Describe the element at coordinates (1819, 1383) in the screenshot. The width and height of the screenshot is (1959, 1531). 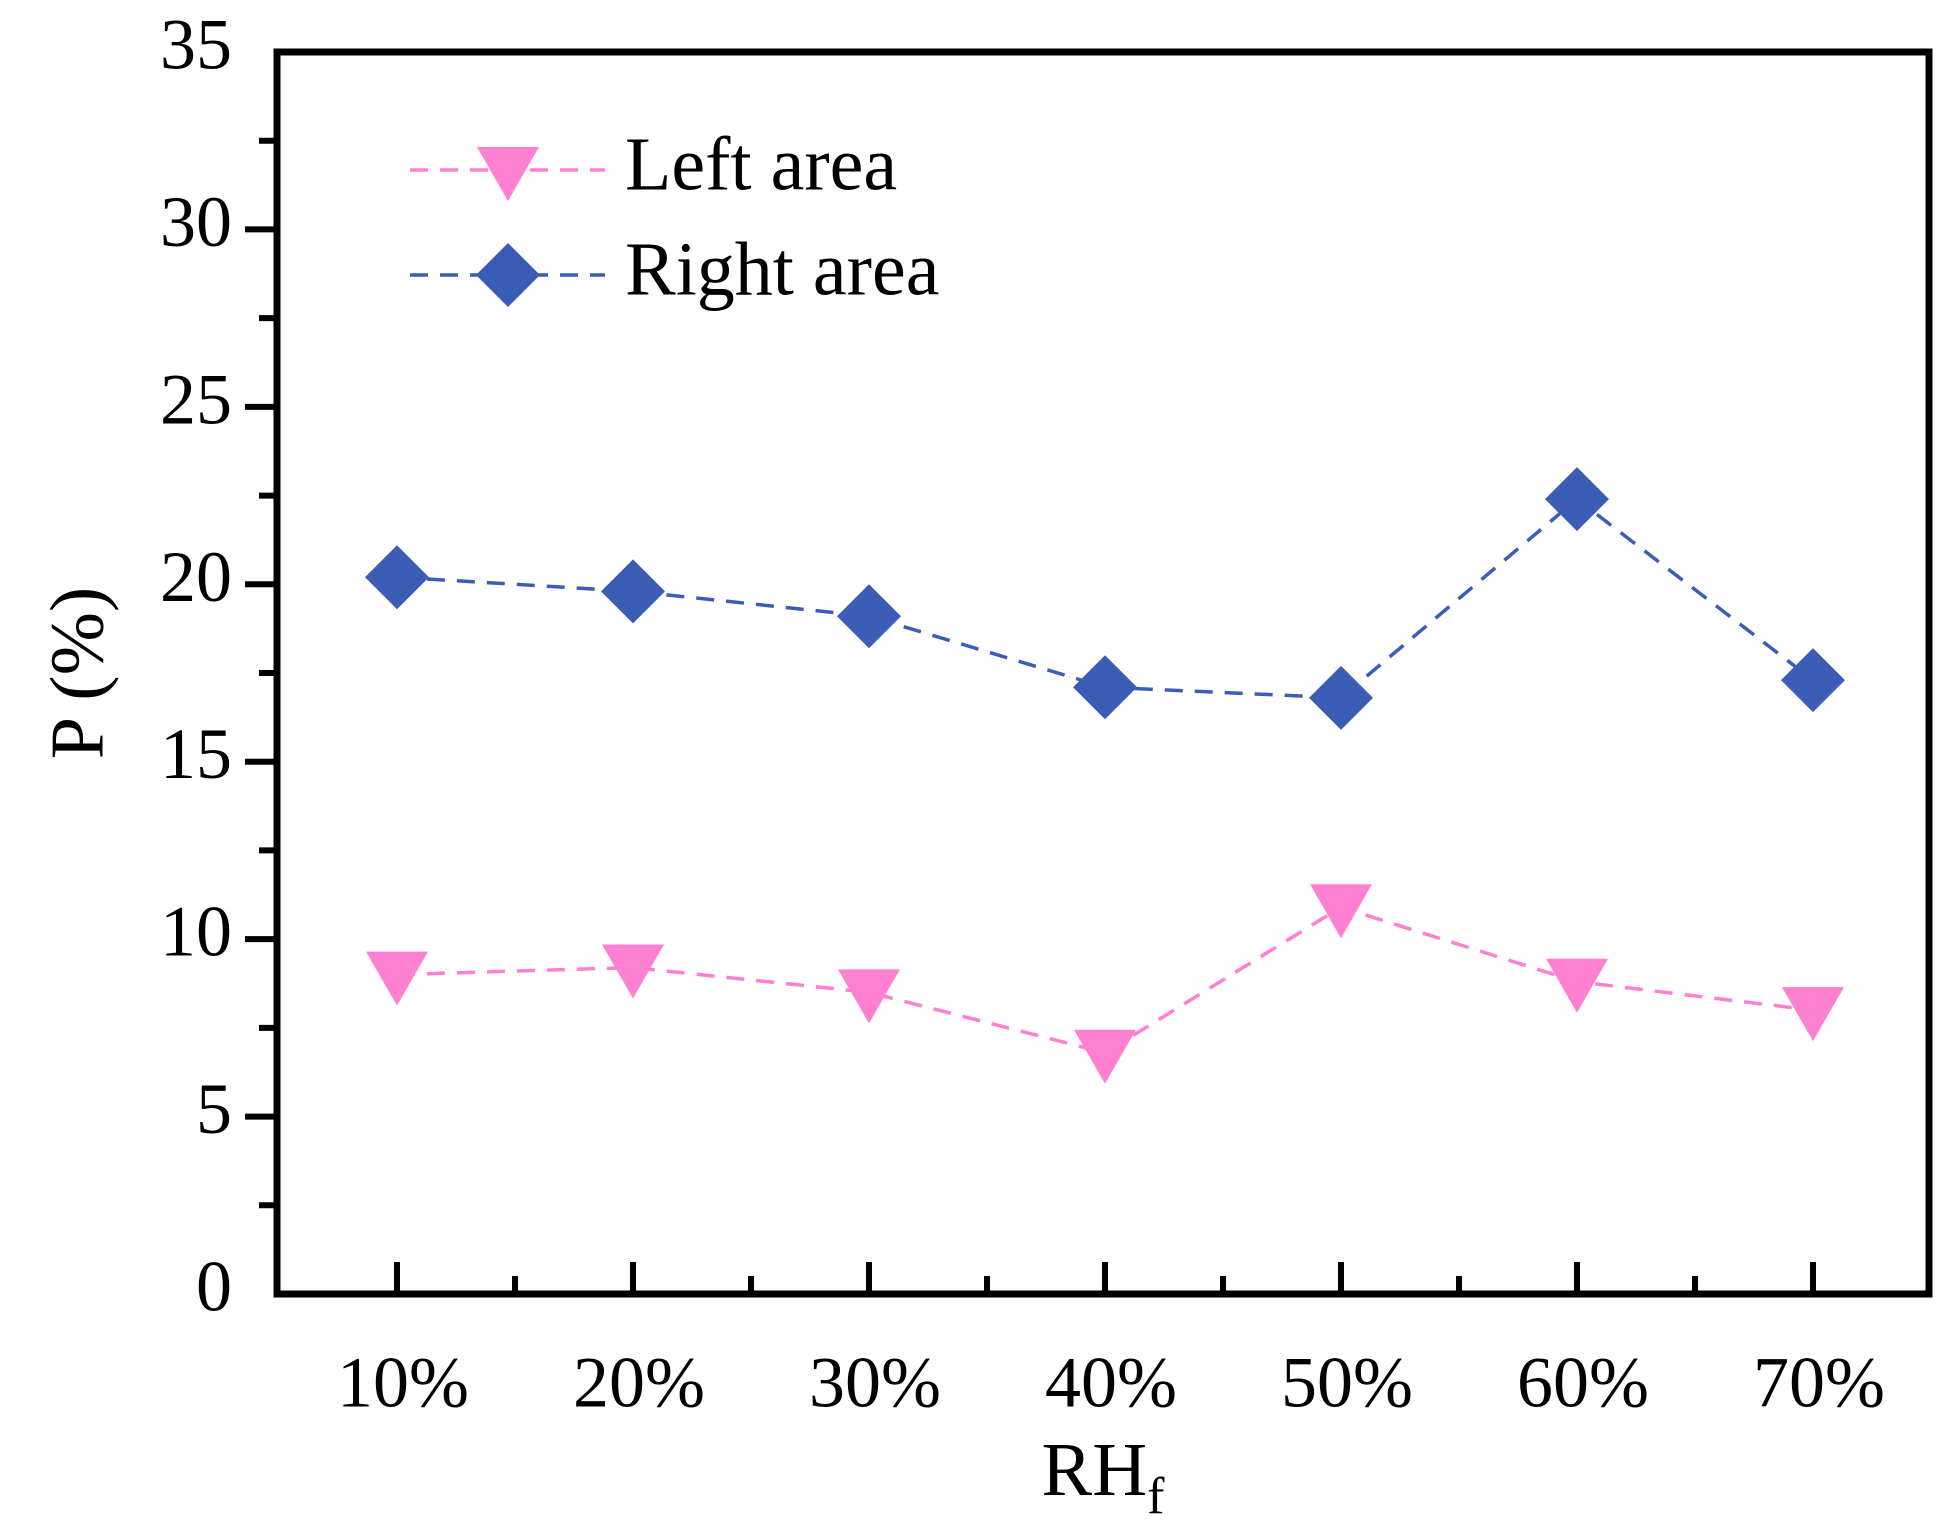
I see `x-tick-label: 70%` at that location.